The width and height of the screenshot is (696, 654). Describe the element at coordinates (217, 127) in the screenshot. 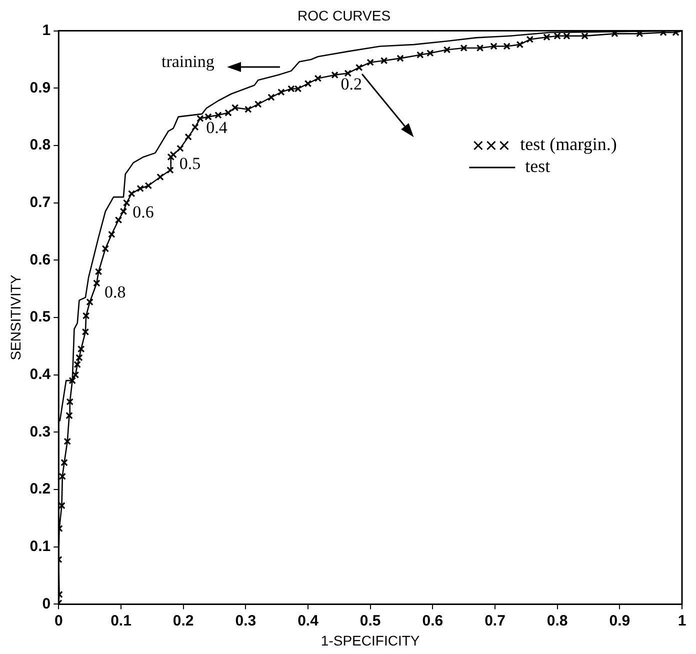

I see `annotation: 0.4` at that location.